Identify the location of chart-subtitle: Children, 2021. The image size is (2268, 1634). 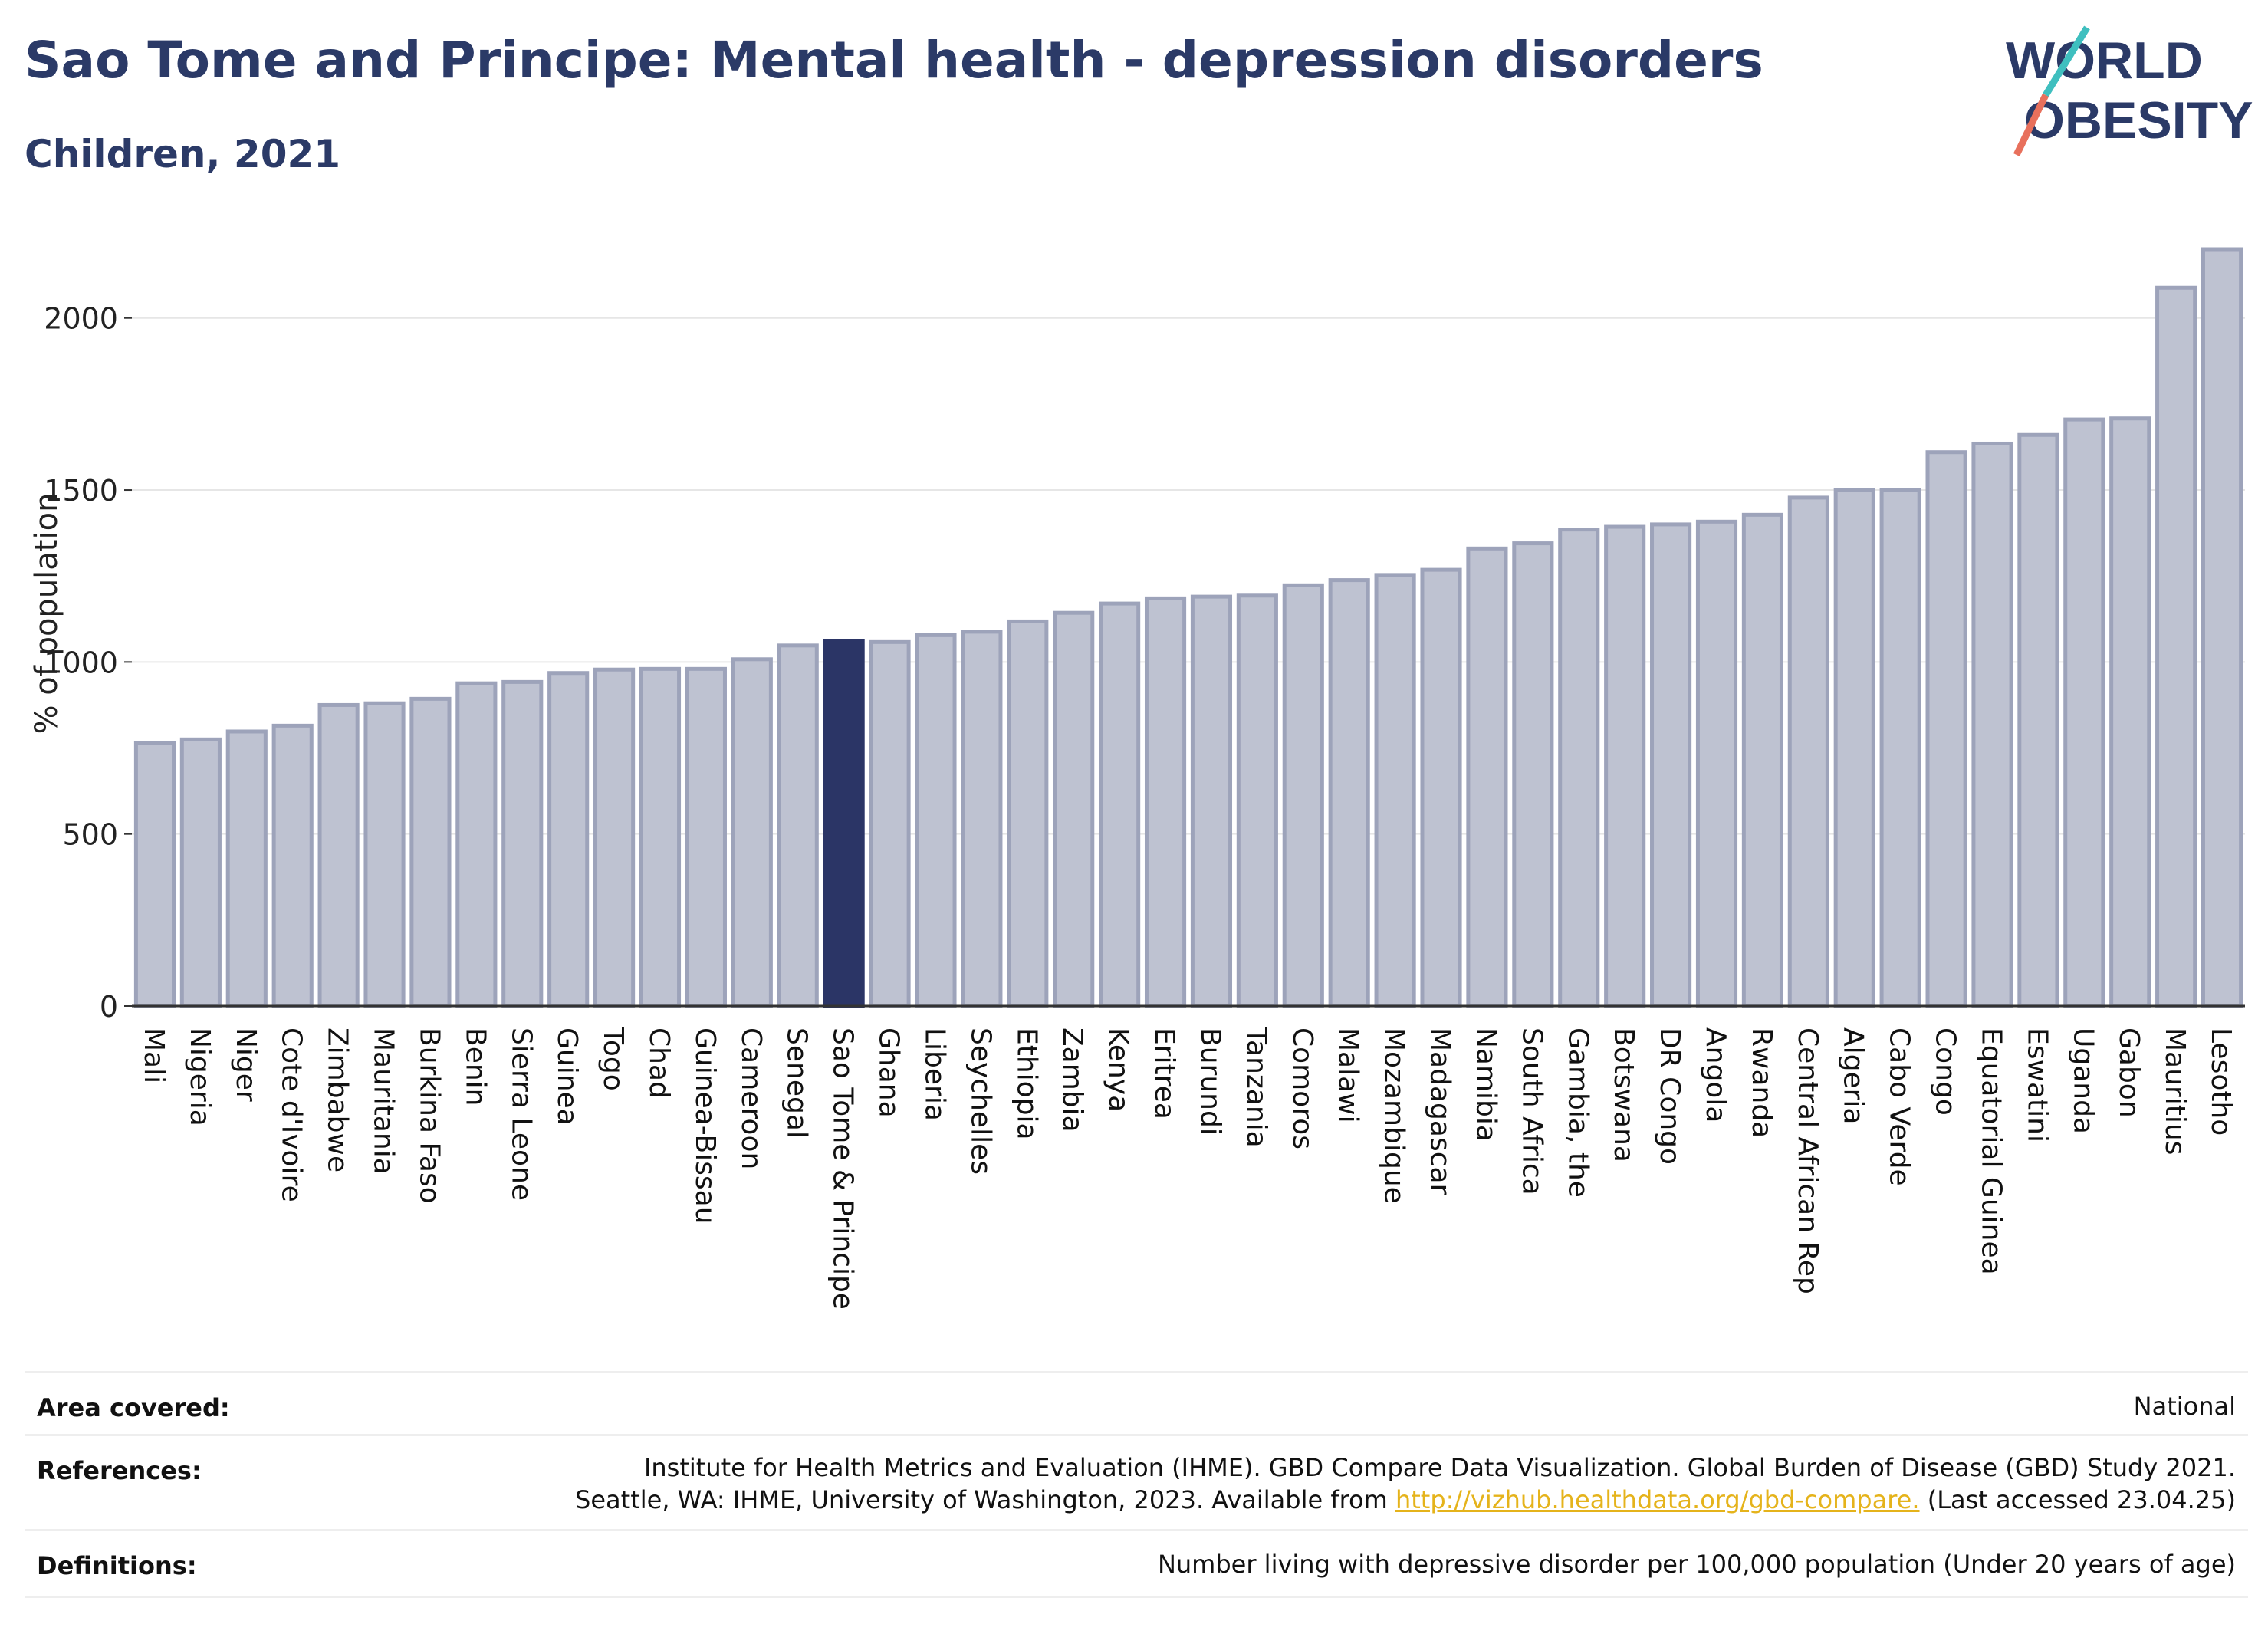
(183, 154).